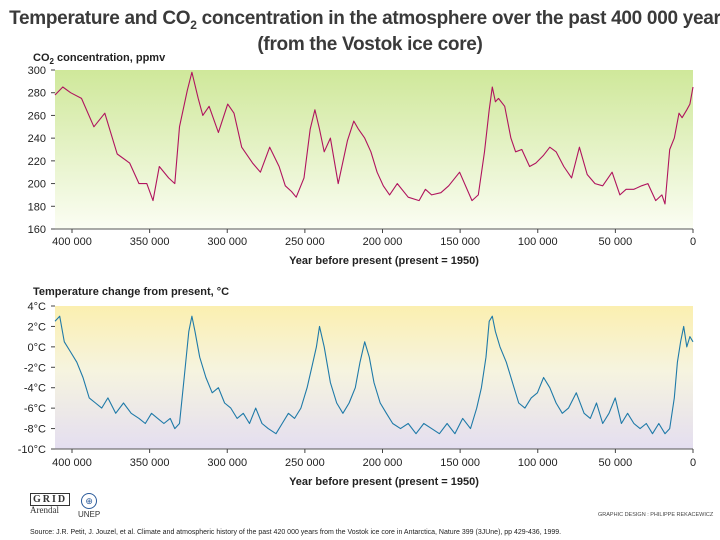 This screenshot has width=720, height=540. Describe the element at coordinates (383, 242) in the screenshot. I see `co2-x-tick-label: 200 000` at that location.